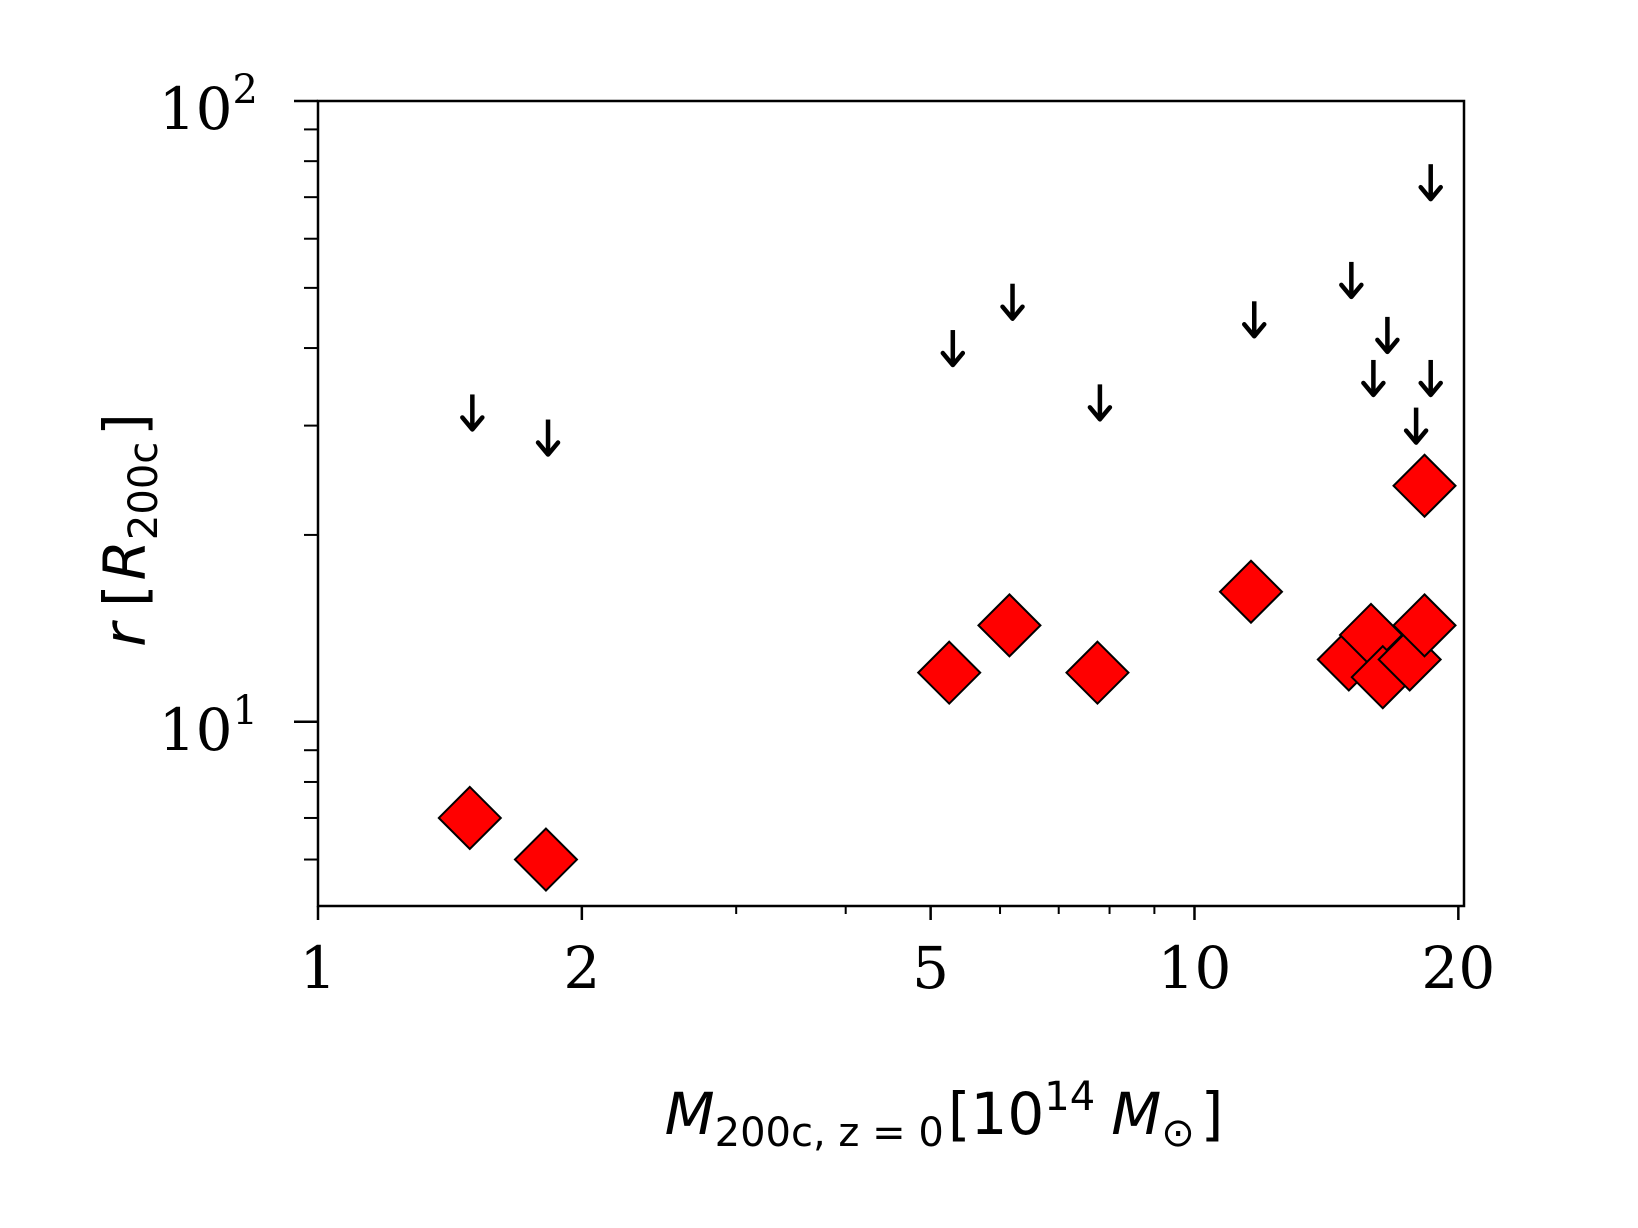  I want to click on y-axis-label-bracket-close: ], so click(125, 424).